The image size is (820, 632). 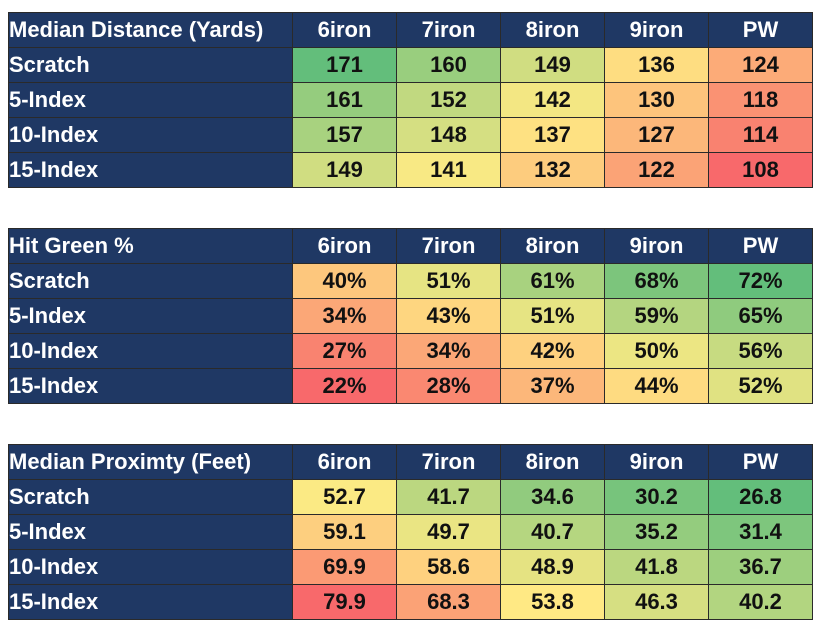 I want to click on table-cell: 42%, so click(x=552, y=351).